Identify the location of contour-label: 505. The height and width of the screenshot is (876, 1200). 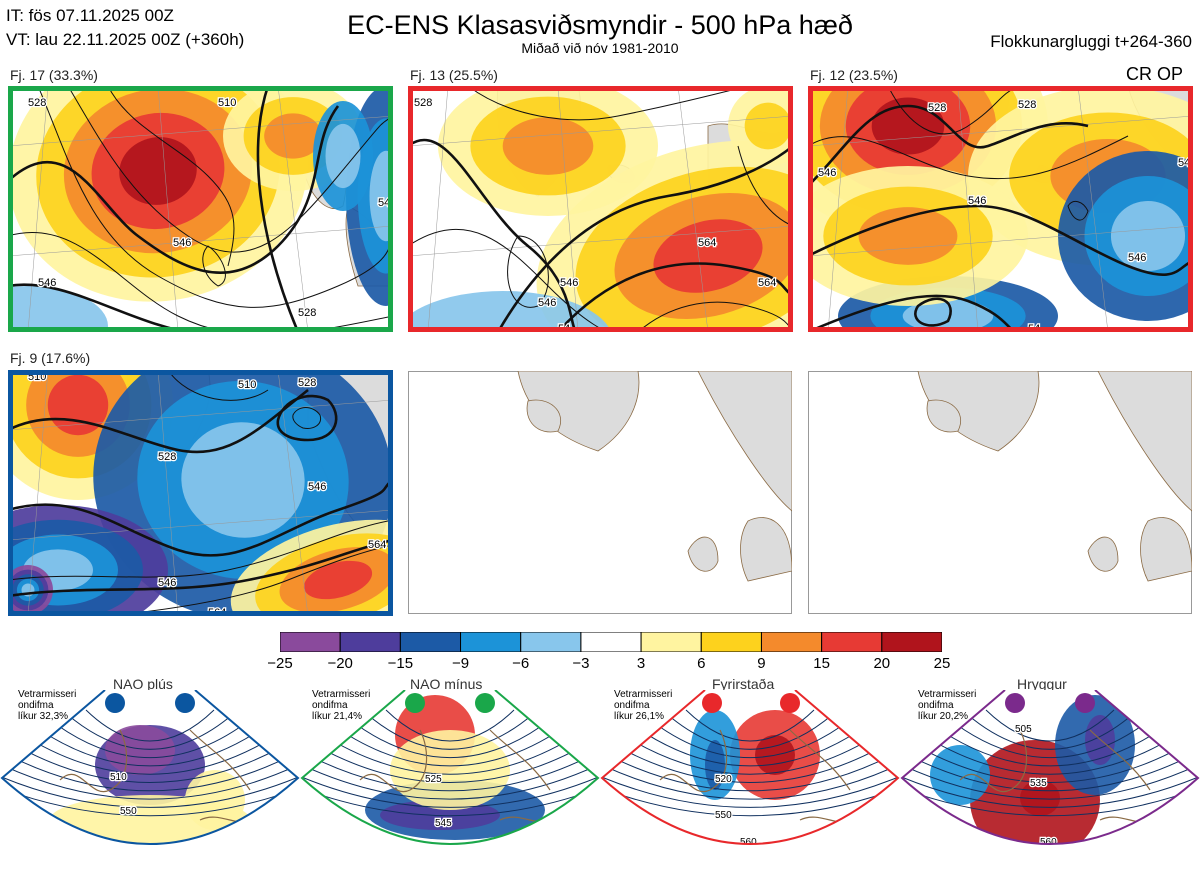
(1023, 729).